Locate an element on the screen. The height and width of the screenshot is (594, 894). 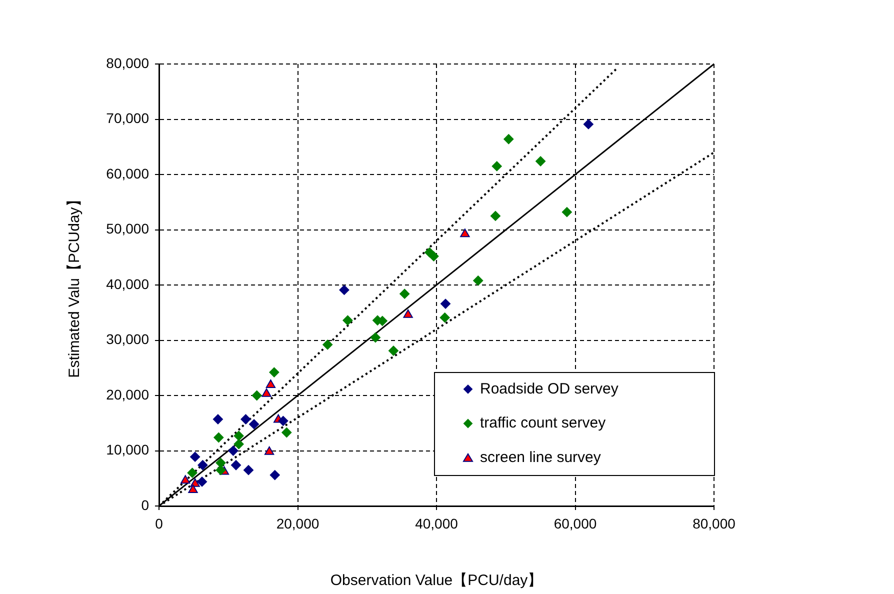
y-tick-label: 0 is located at coordinates (145, 504).